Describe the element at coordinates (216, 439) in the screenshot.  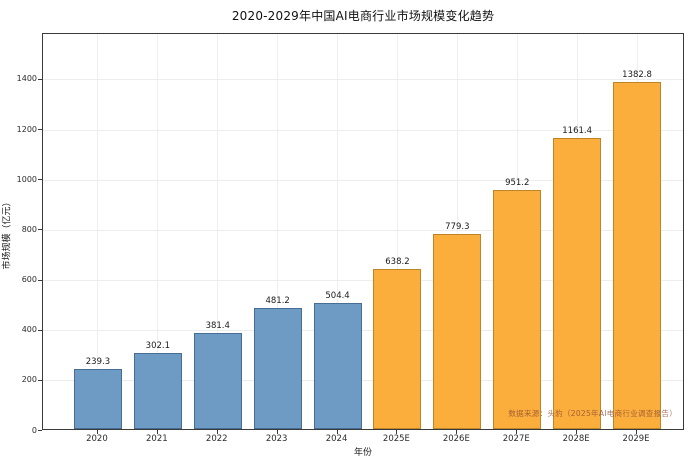
I see `x-tick-label: 2022` at that location.